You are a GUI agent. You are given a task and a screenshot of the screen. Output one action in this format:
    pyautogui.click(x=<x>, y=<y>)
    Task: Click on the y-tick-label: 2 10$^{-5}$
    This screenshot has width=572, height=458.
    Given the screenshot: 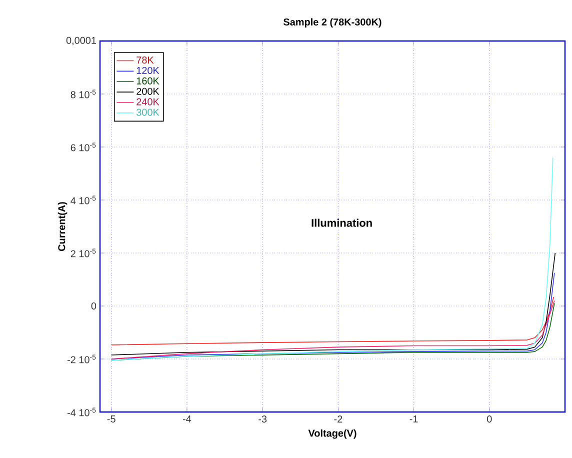 What is the action you would take?
    pyautogui.click(x=83, y=253)
    